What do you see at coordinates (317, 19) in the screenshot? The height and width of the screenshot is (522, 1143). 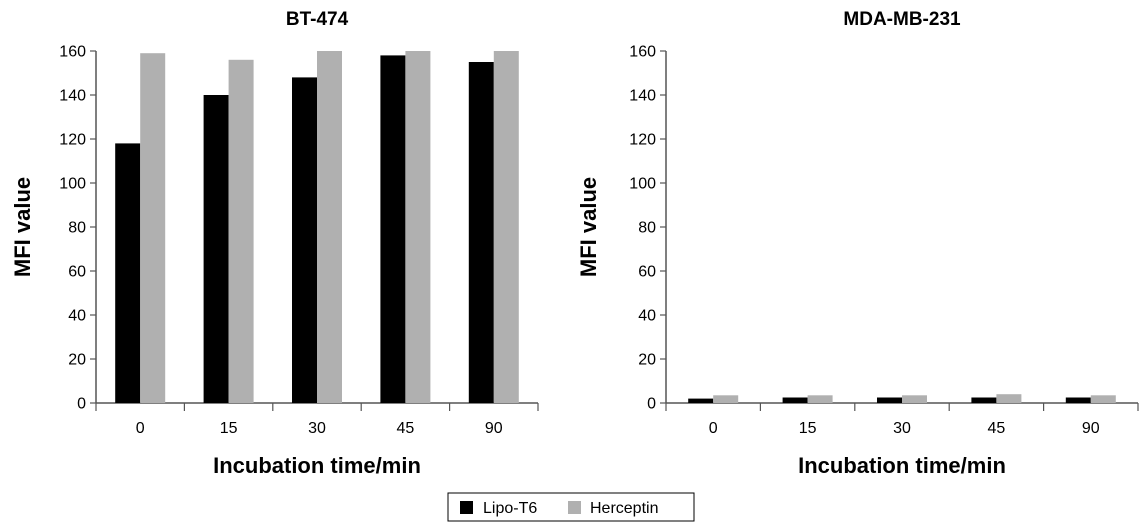 I see `chart-title-bt474: BT-474` at bounding box center [317, 19].